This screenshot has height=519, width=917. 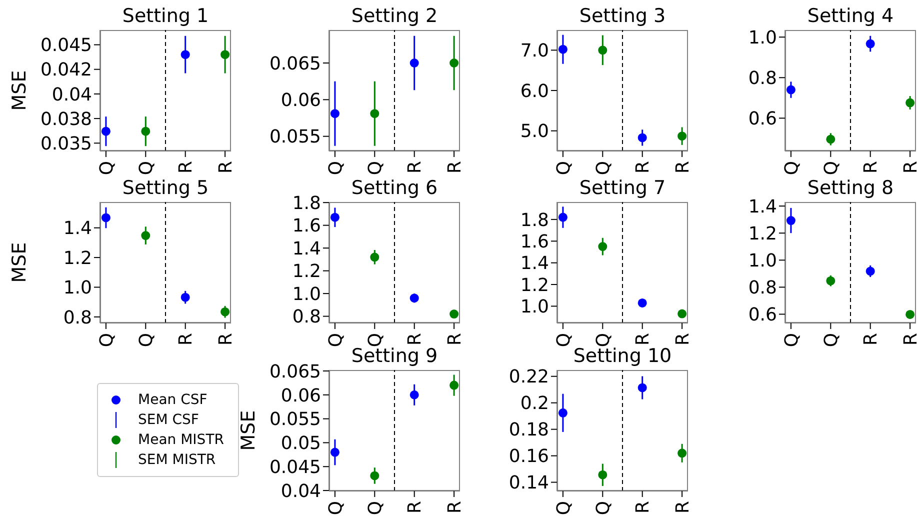 What do you see at coordinates (534, 91) in the screenshot?
I see `y-tick-label: 6.0` at bounding box center [534, 91].